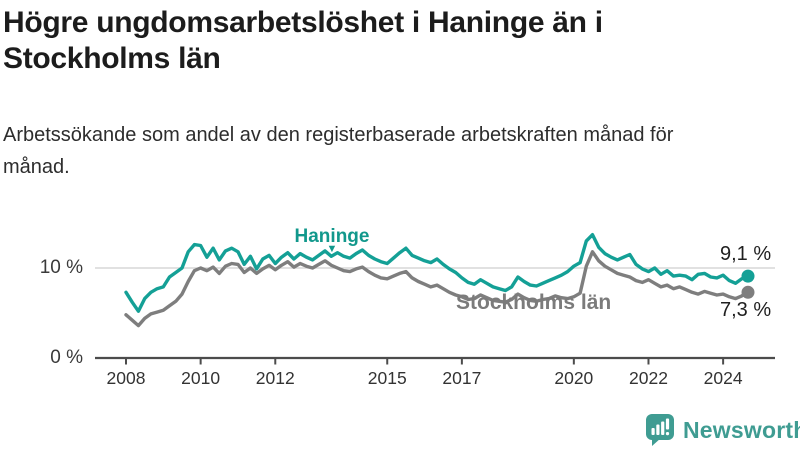 This screenshot has height=450, width=800. Describe the element at coordinates (748, 292) in the screenshot. I see `stockholm-end-dot` at that location.